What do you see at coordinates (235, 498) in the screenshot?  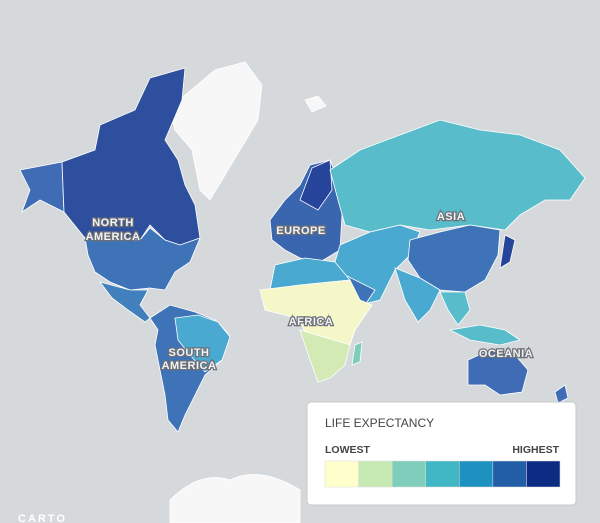 I see `antarctica` at bounding box center [235, 498].